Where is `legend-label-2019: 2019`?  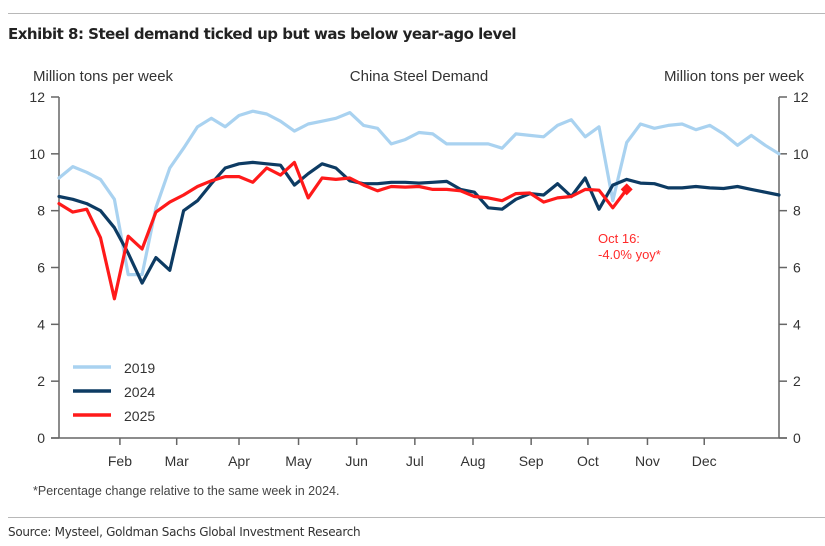
legend-label-2019: 2019 is located at coordinates (139, 368).